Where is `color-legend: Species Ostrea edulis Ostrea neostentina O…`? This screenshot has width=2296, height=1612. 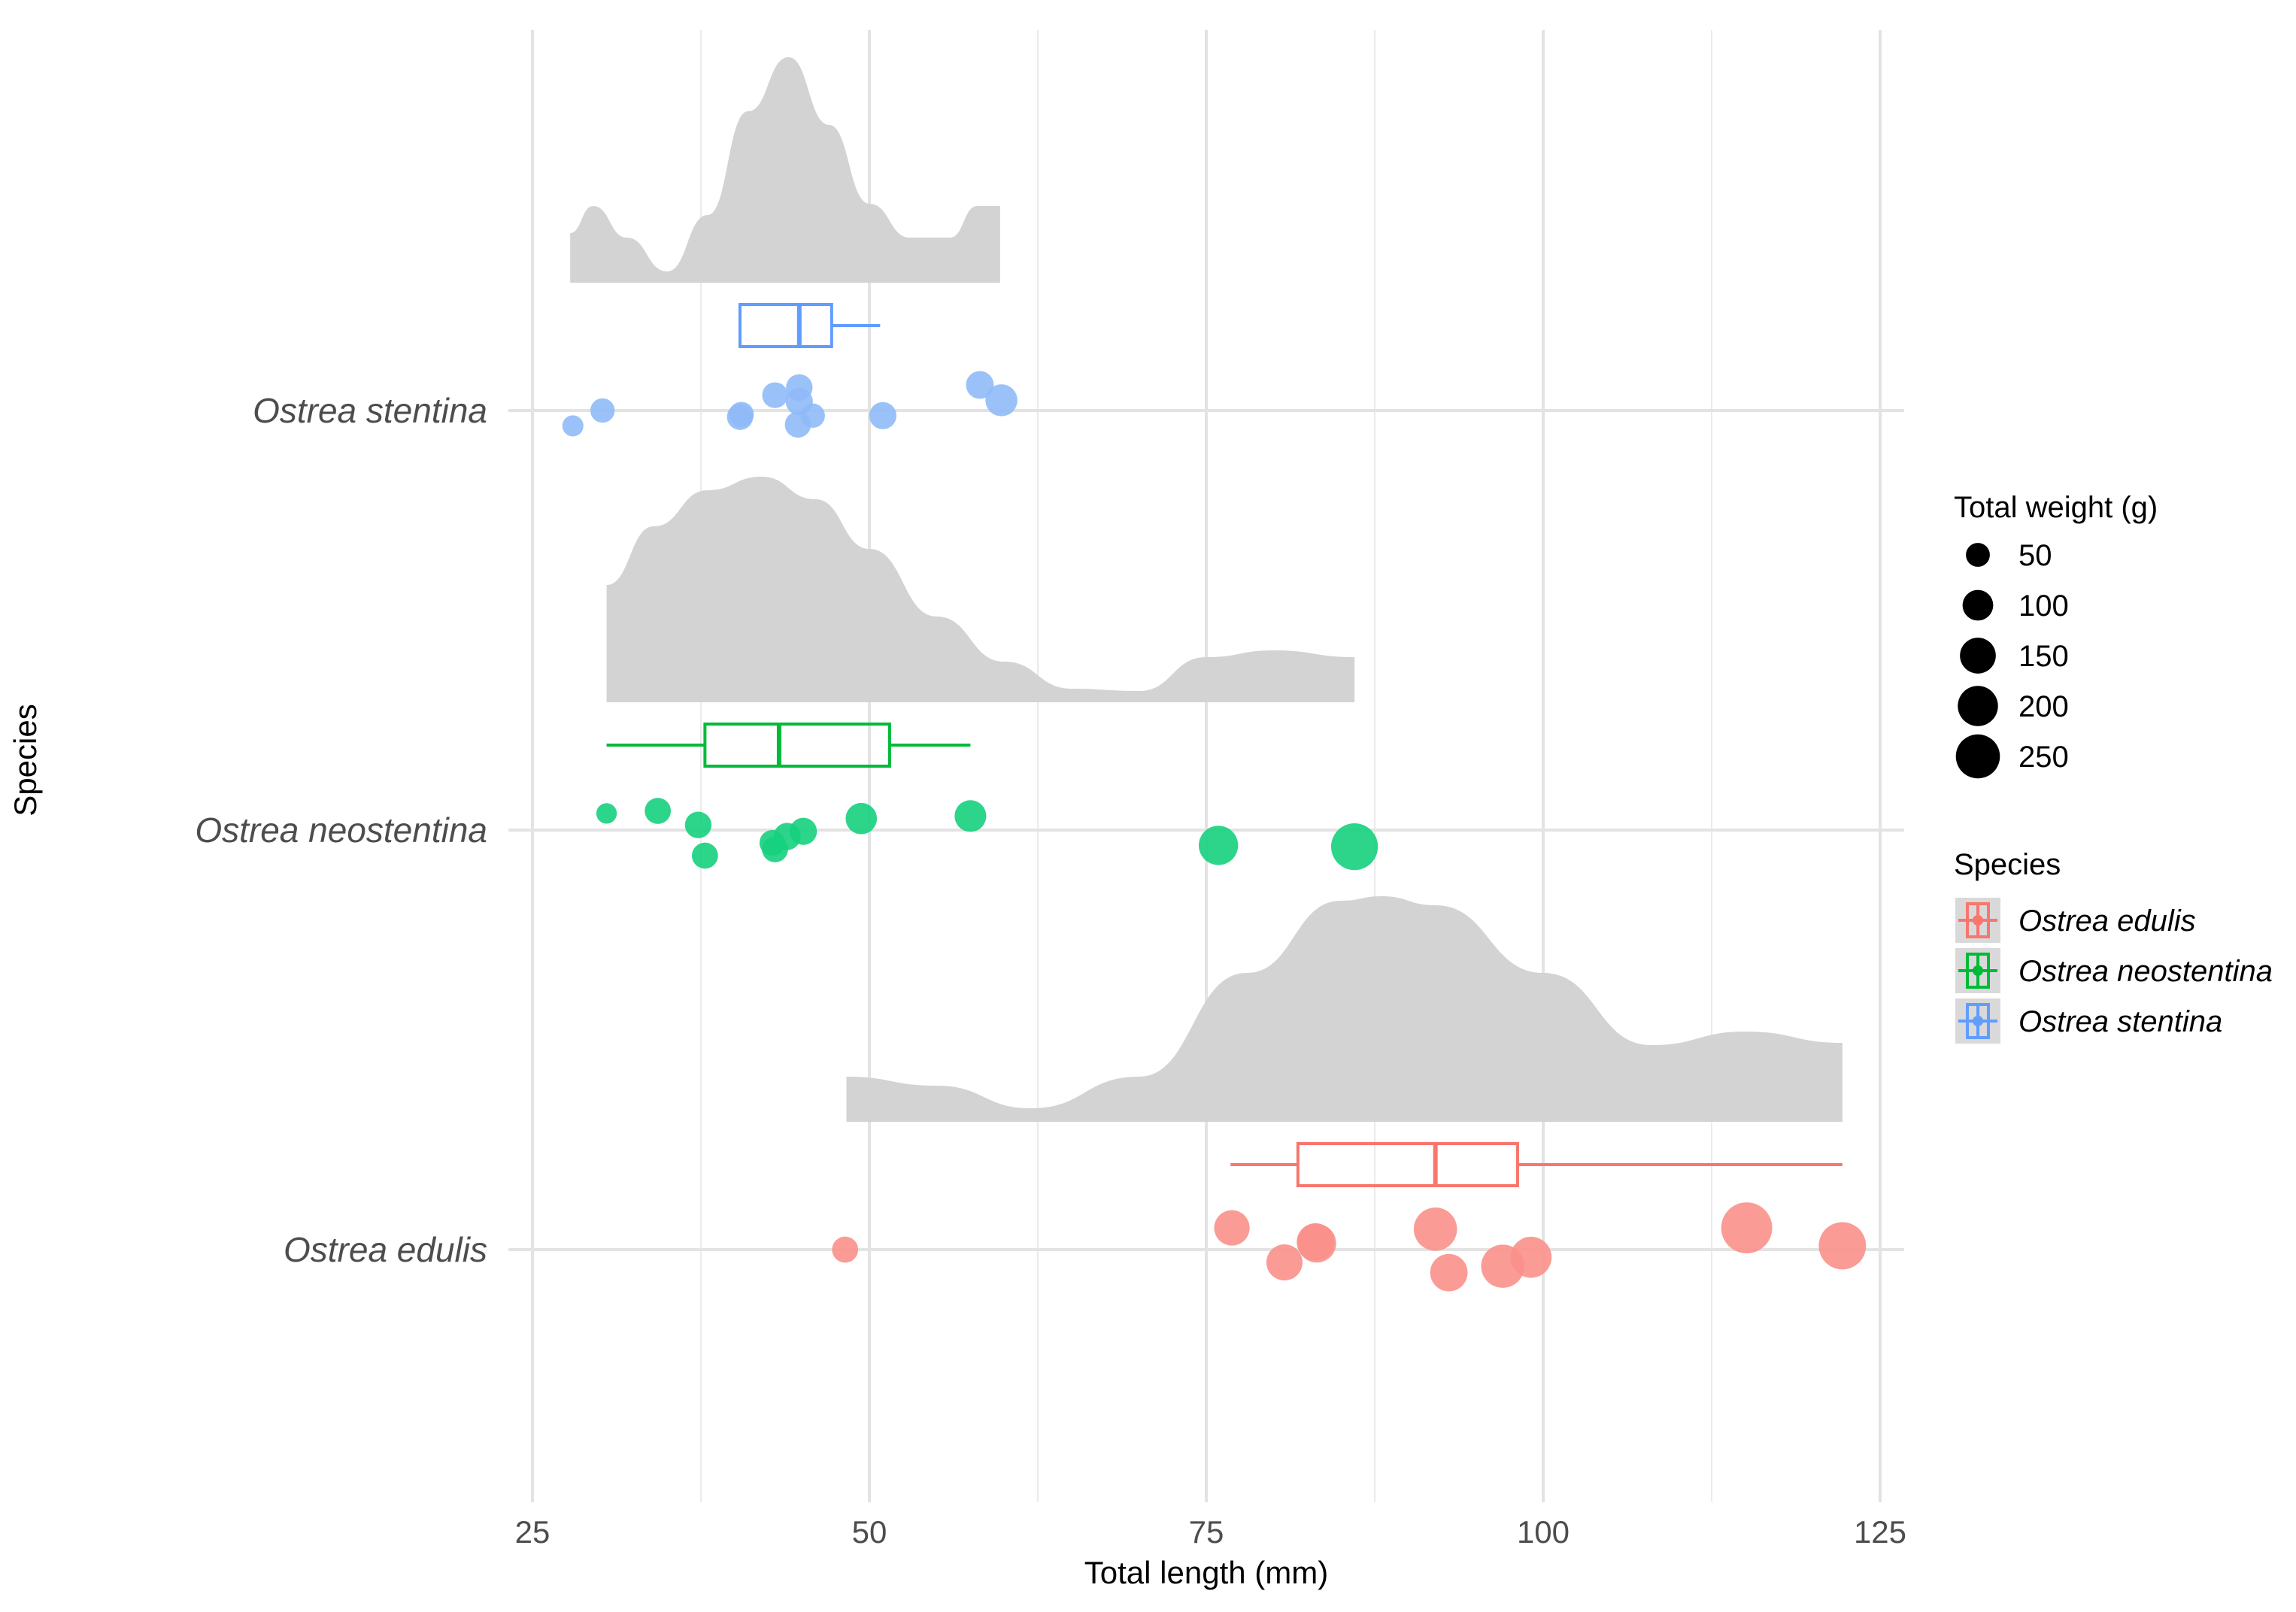 color-legend: Species Ostrea edulis Ostrea neostentina O… is located at coordinates (2113, 946).